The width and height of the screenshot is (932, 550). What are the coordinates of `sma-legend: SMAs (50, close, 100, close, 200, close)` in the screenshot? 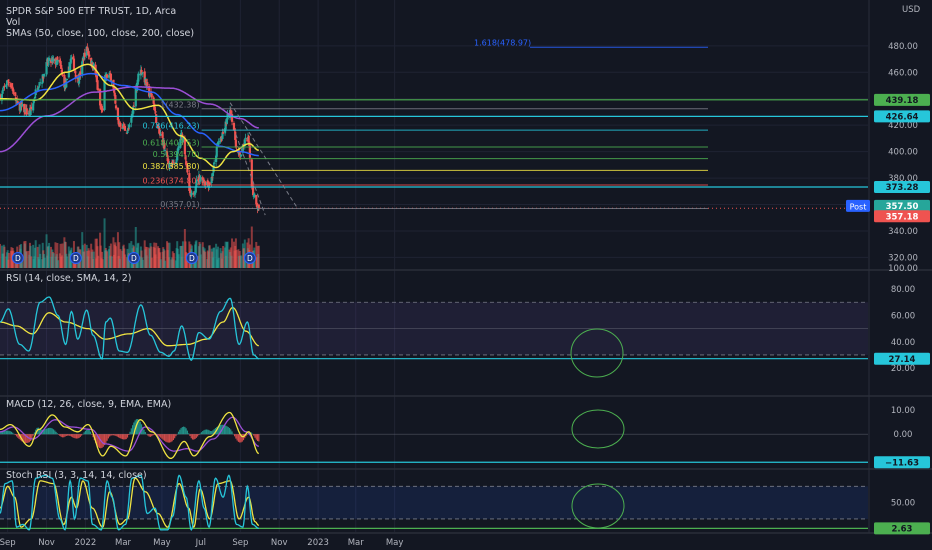 It's located at (100, 33).